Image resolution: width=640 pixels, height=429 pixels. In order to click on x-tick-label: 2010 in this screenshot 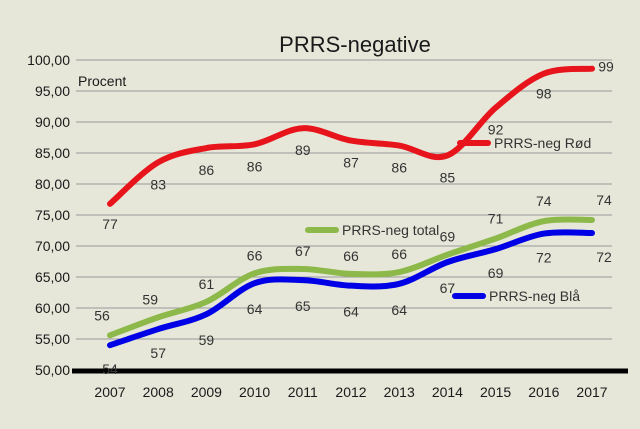, I will do `click(254, 392)`.